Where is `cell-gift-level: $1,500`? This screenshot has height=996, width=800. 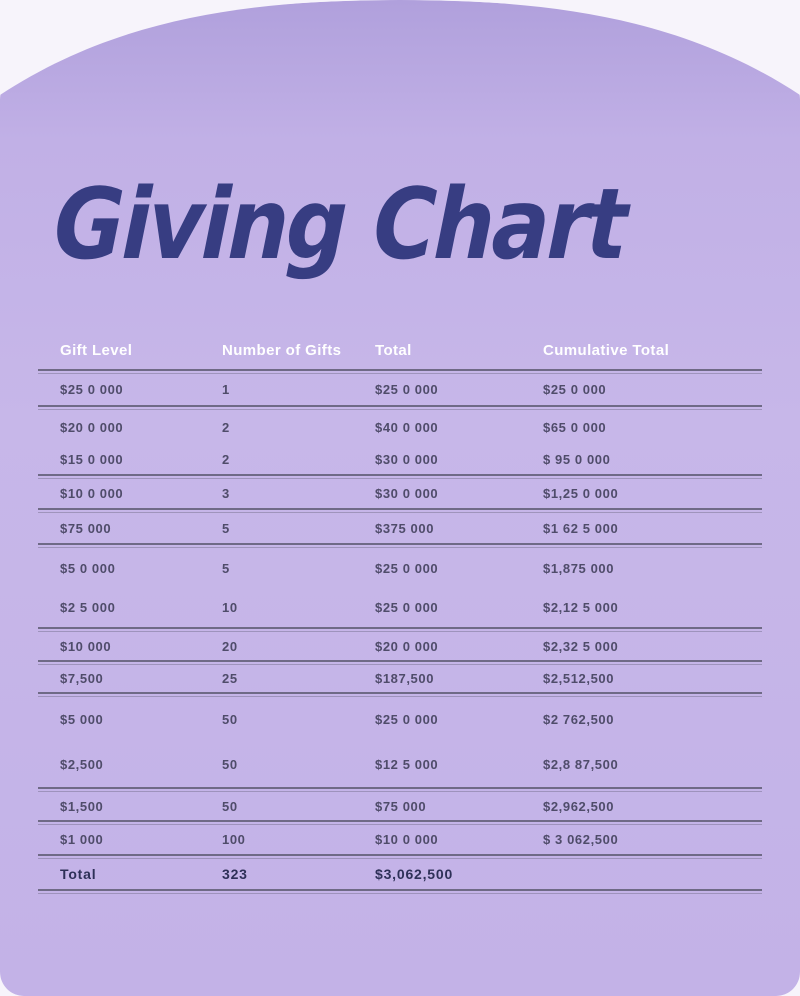
cell-gift-level: $1,500 is located at coordinates (82, 806).